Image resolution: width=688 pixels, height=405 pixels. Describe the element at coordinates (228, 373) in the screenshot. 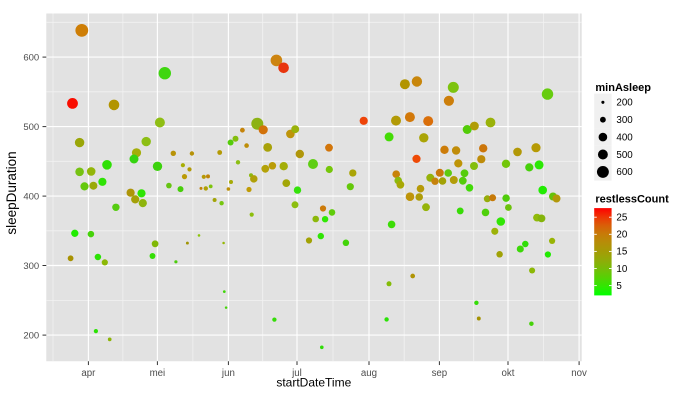

I see `svg-text: jun` at that location.